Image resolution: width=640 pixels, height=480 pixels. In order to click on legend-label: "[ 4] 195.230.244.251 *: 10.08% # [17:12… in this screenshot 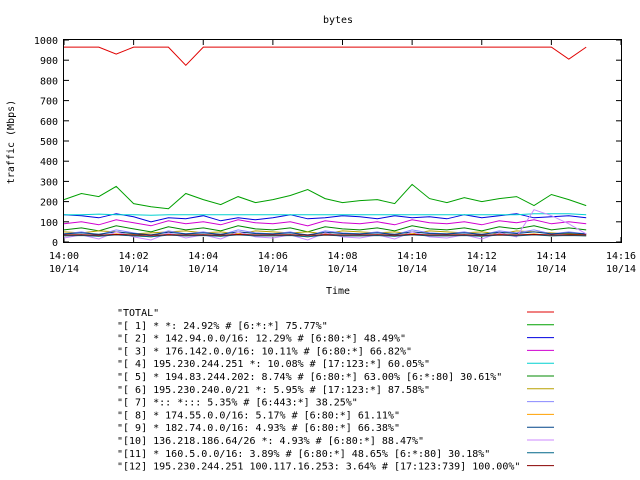, I will do `click(273, 364)`.